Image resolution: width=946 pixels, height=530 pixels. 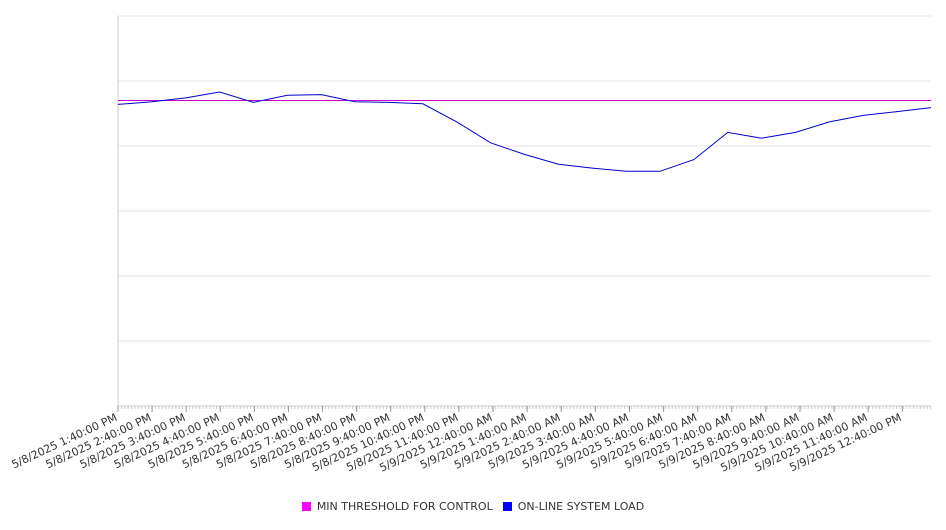 I want to click on legend-swatch-system-load, so click(x=507, y=506).